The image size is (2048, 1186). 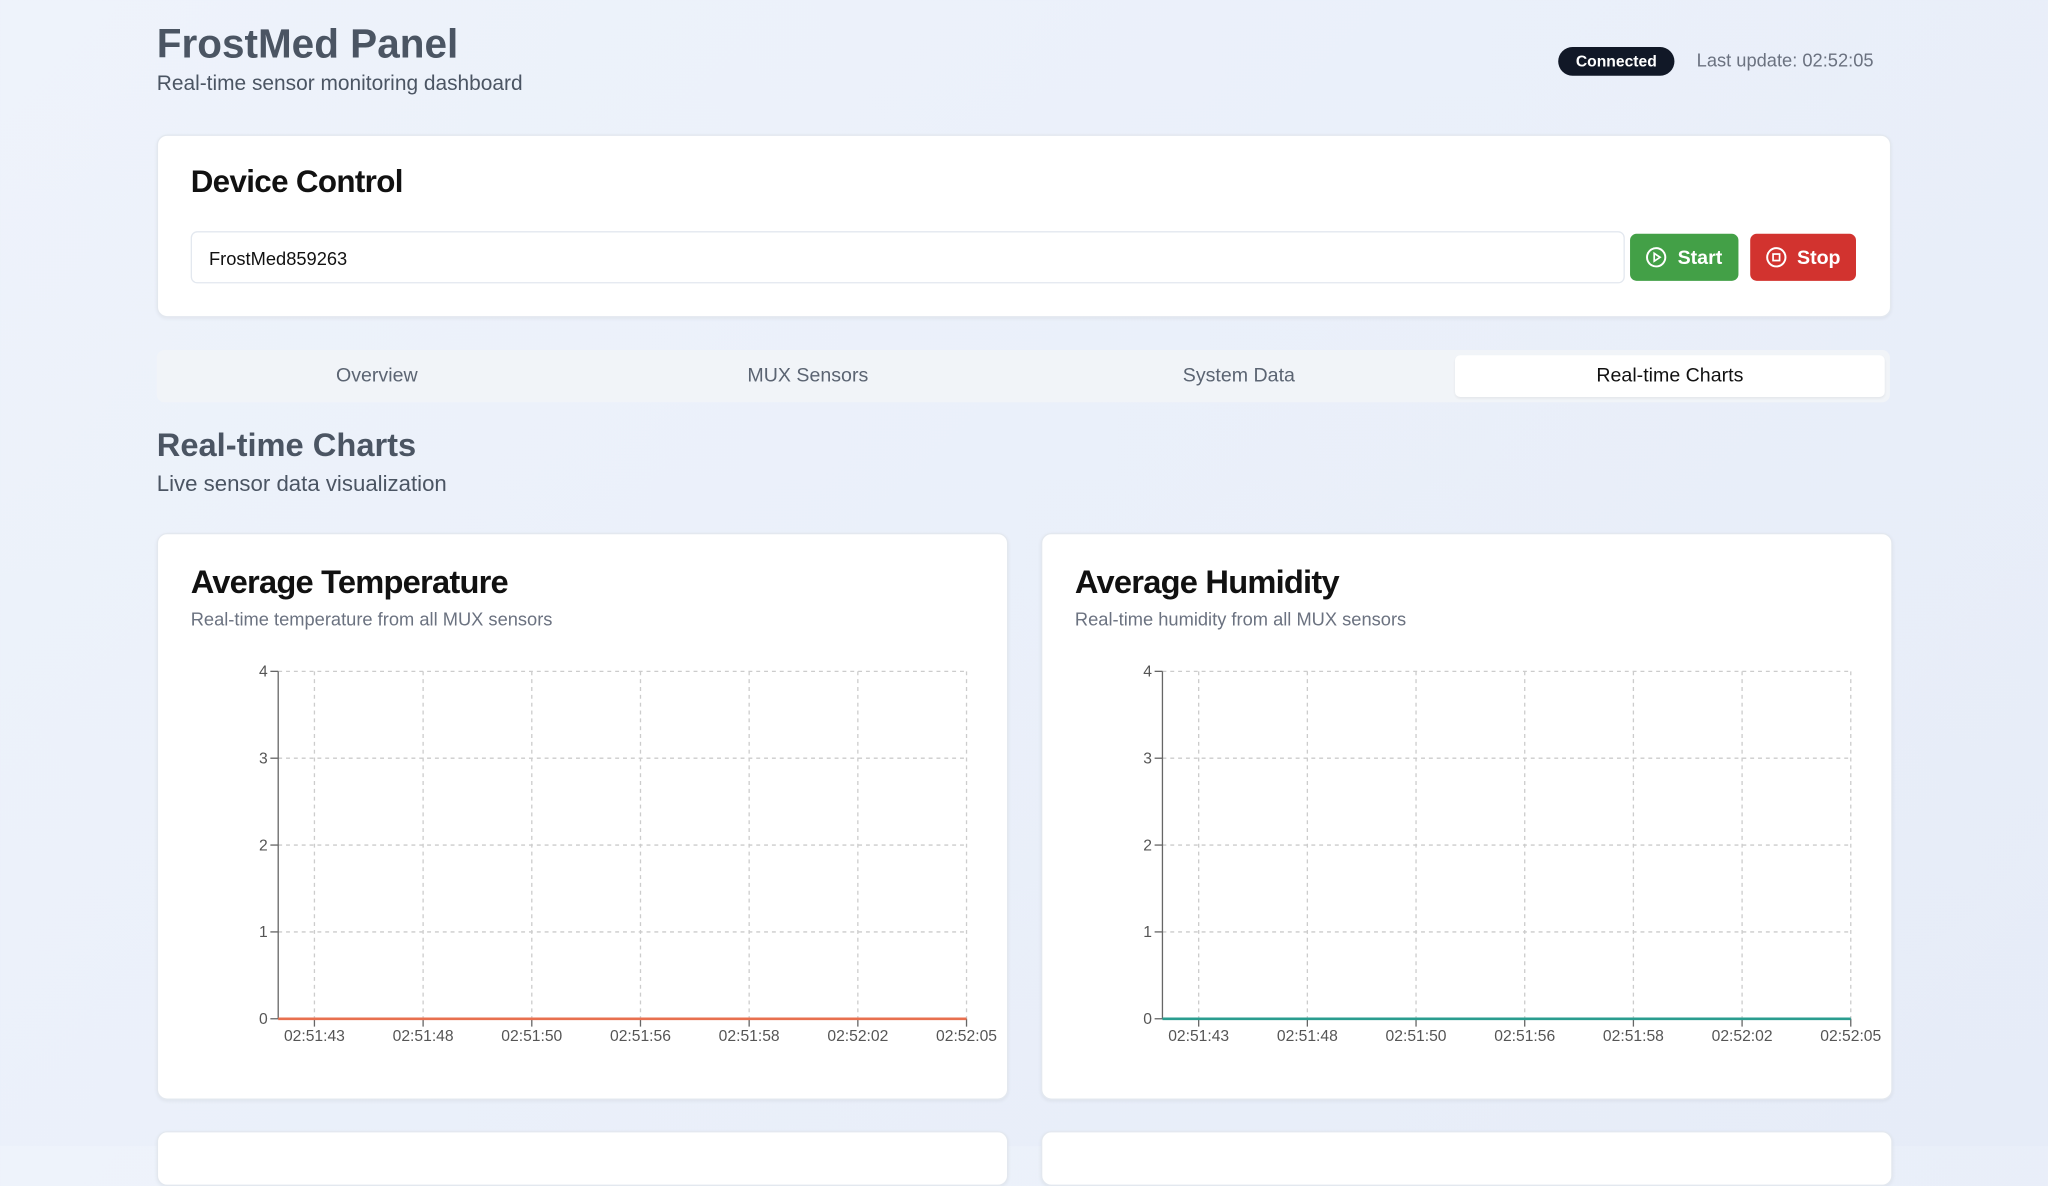 What do you see at coordinates (1238, 375) in the screenshot?
I see `tab: System Data` at bounding box center [1238, 375].